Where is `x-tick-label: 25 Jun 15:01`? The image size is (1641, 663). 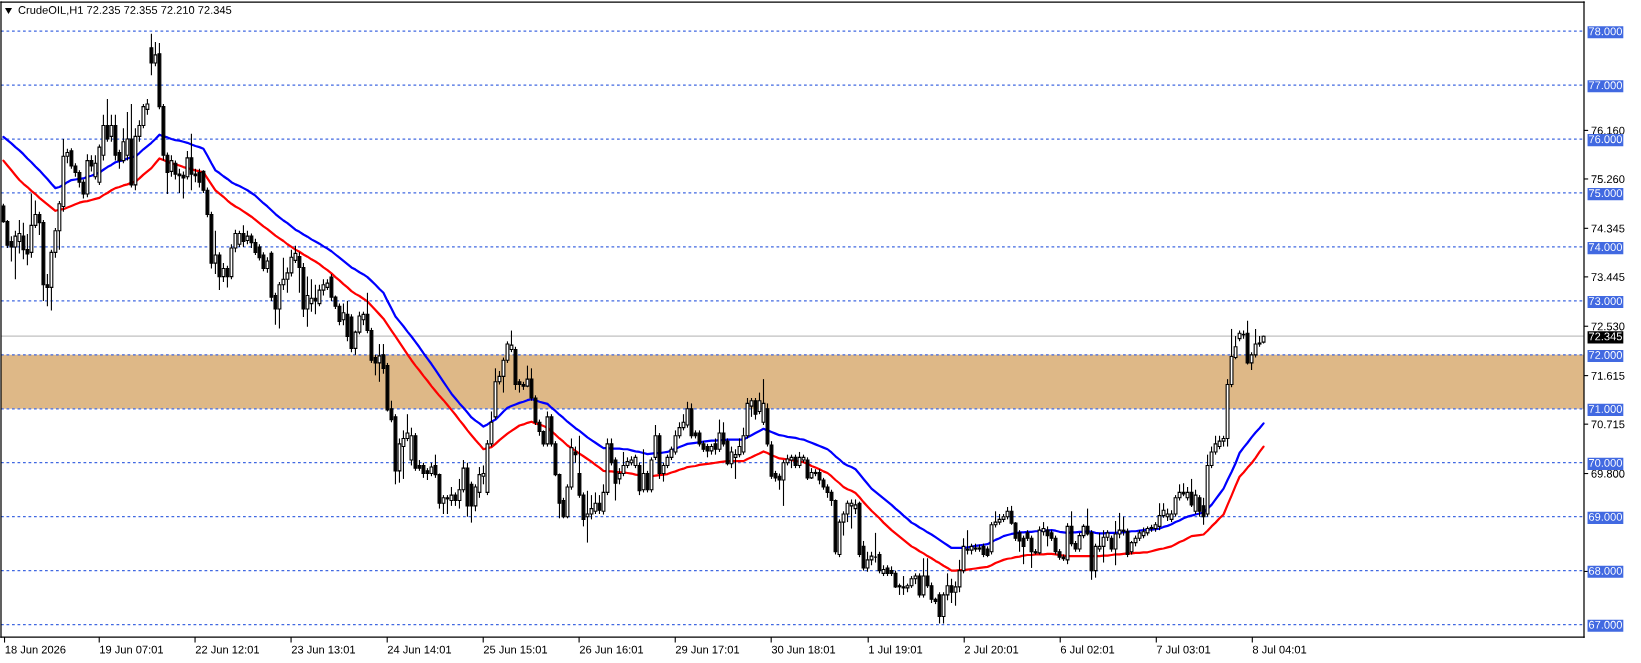 x-tick-label: 25 Jun 15:01 is located at coordinates (515, 649).